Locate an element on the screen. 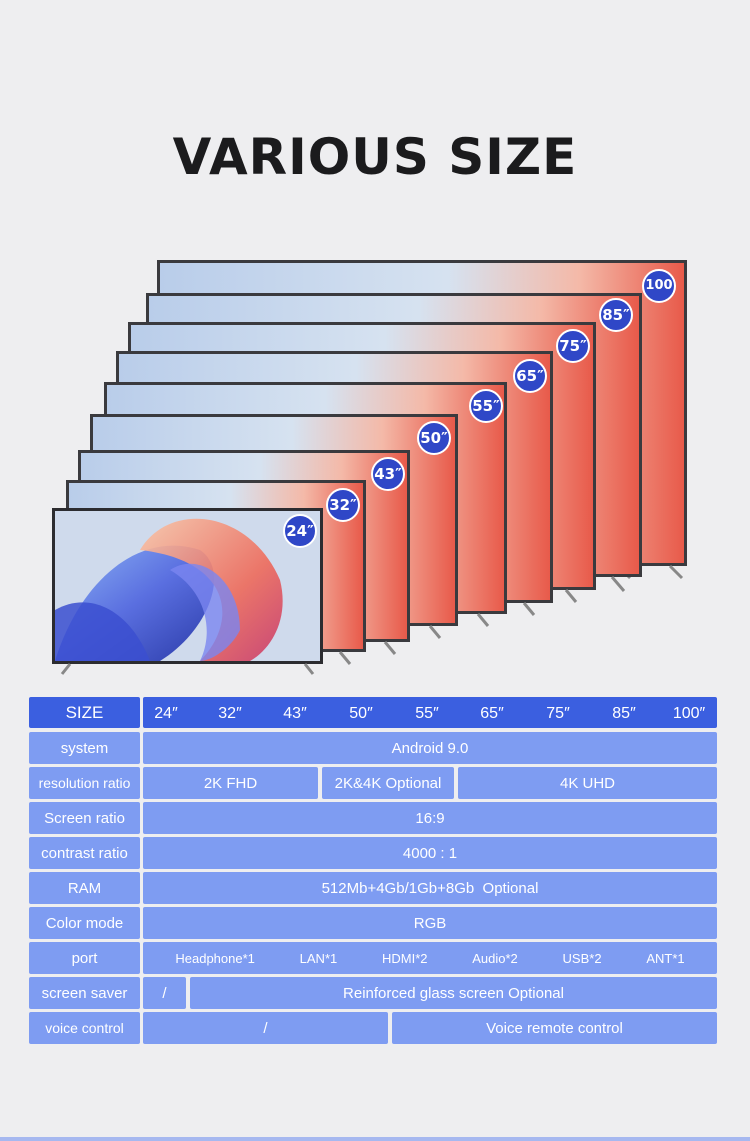 This screenshot has height=1141, width=750. size-75: 75″ is located at coordinates (558, 713).